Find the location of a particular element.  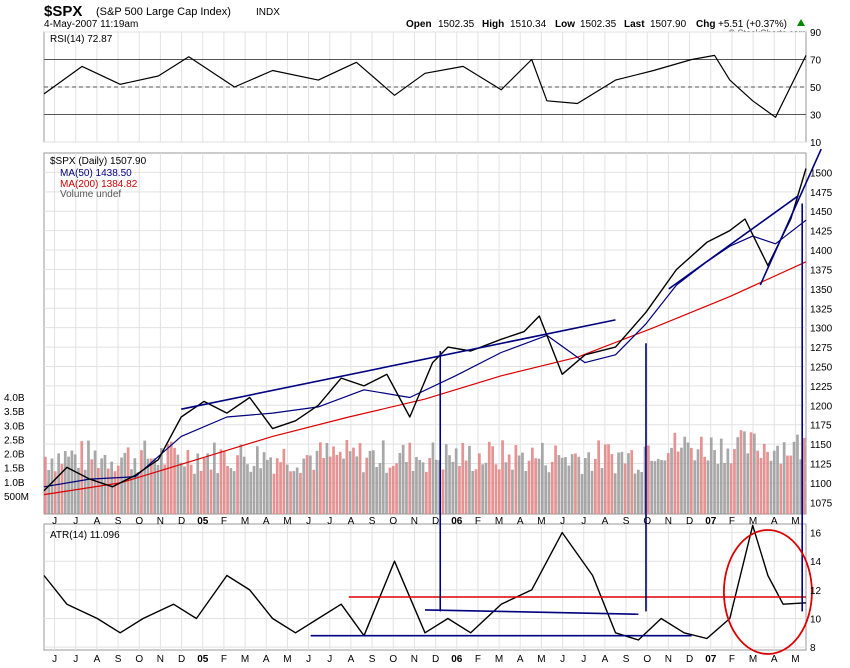

volume-tick-label: 2.5B is located at coordinates (14, 440).